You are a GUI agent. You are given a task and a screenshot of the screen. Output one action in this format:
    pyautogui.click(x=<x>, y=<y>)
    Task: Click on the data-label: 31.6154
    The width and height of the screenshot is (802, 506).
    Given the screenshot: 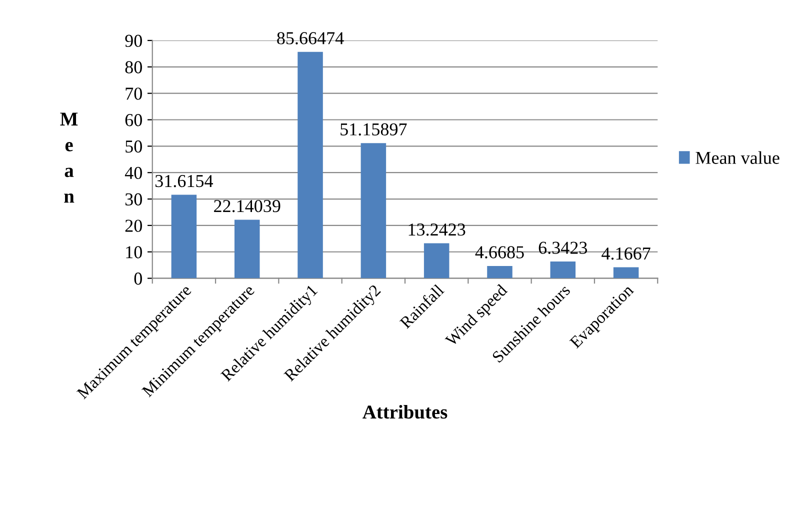 What is the action you would take?
    pyautogui.click(x=184, y=181)
    